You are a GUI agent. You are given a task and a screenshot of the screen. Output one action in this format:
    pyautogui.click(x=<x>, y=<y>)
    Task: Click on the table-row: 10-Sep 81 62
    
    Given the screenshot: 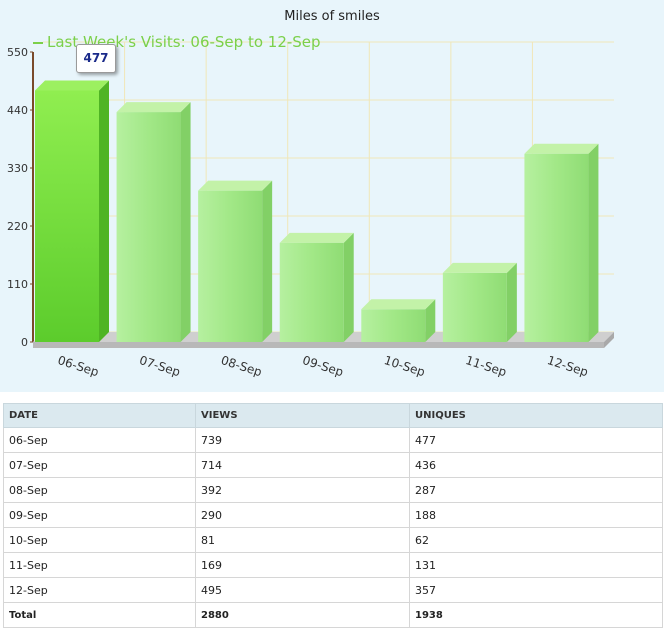 What is the action you would take?
    pyautogui.click(x=333, y=540)
    